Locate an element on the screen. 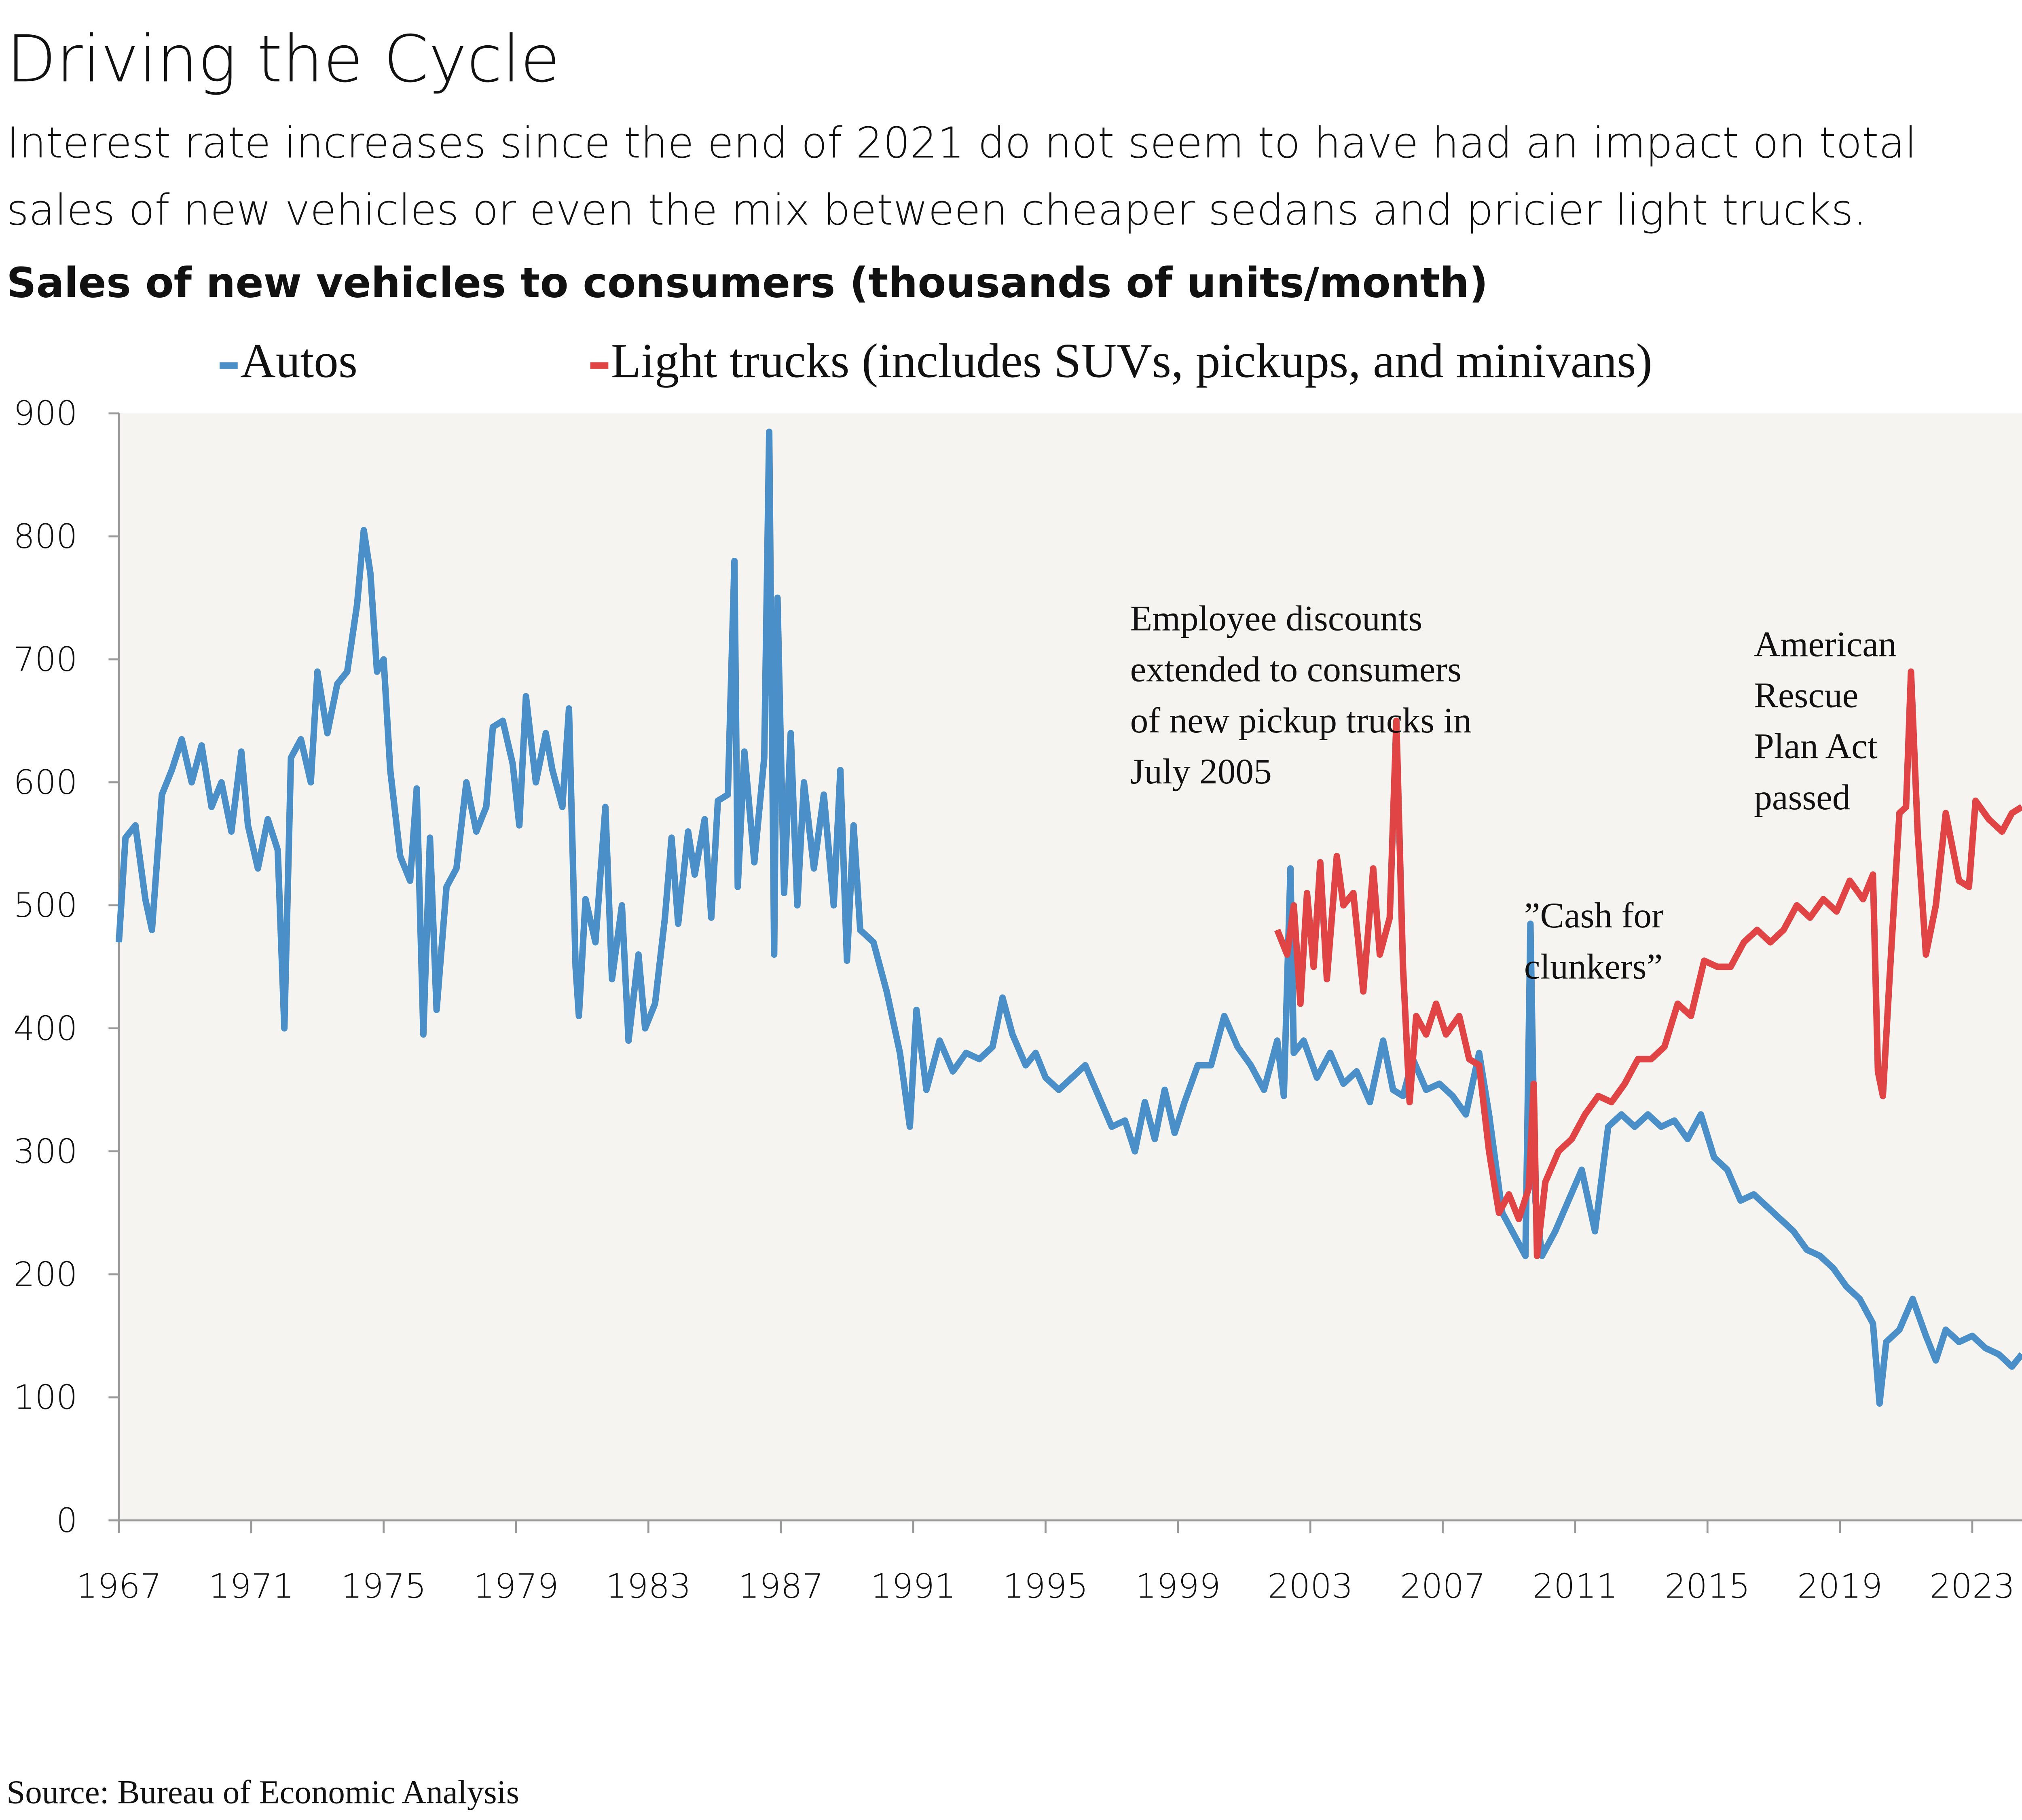 This screenshot has height=1820, width=2022. y-tick-label: 300 is located at coordinates (45, 1151).